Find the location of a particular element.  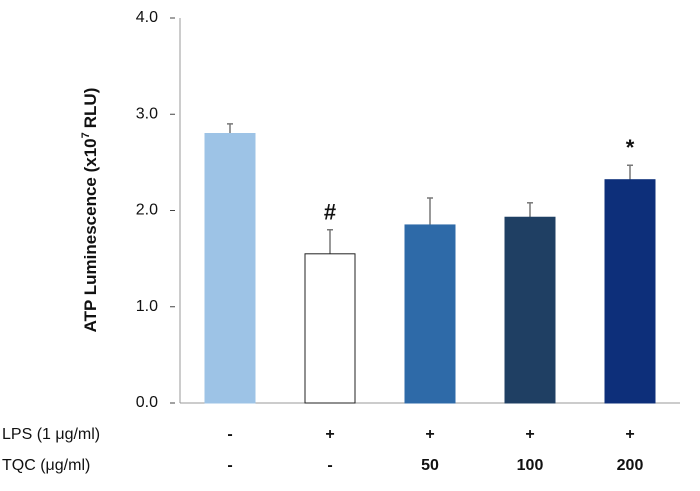

x-tick-label: 100 is located at coordinates (530, 465).